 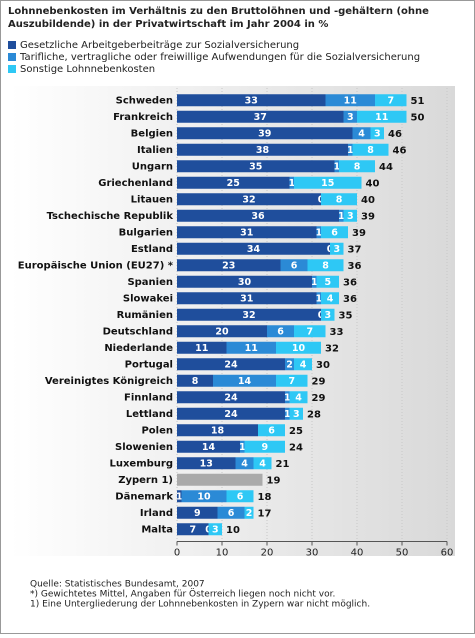 What do you see at coordinates (177, 553) in the screenshot?
I see `x-tick-label: 0` at bounding box center [177, 553].